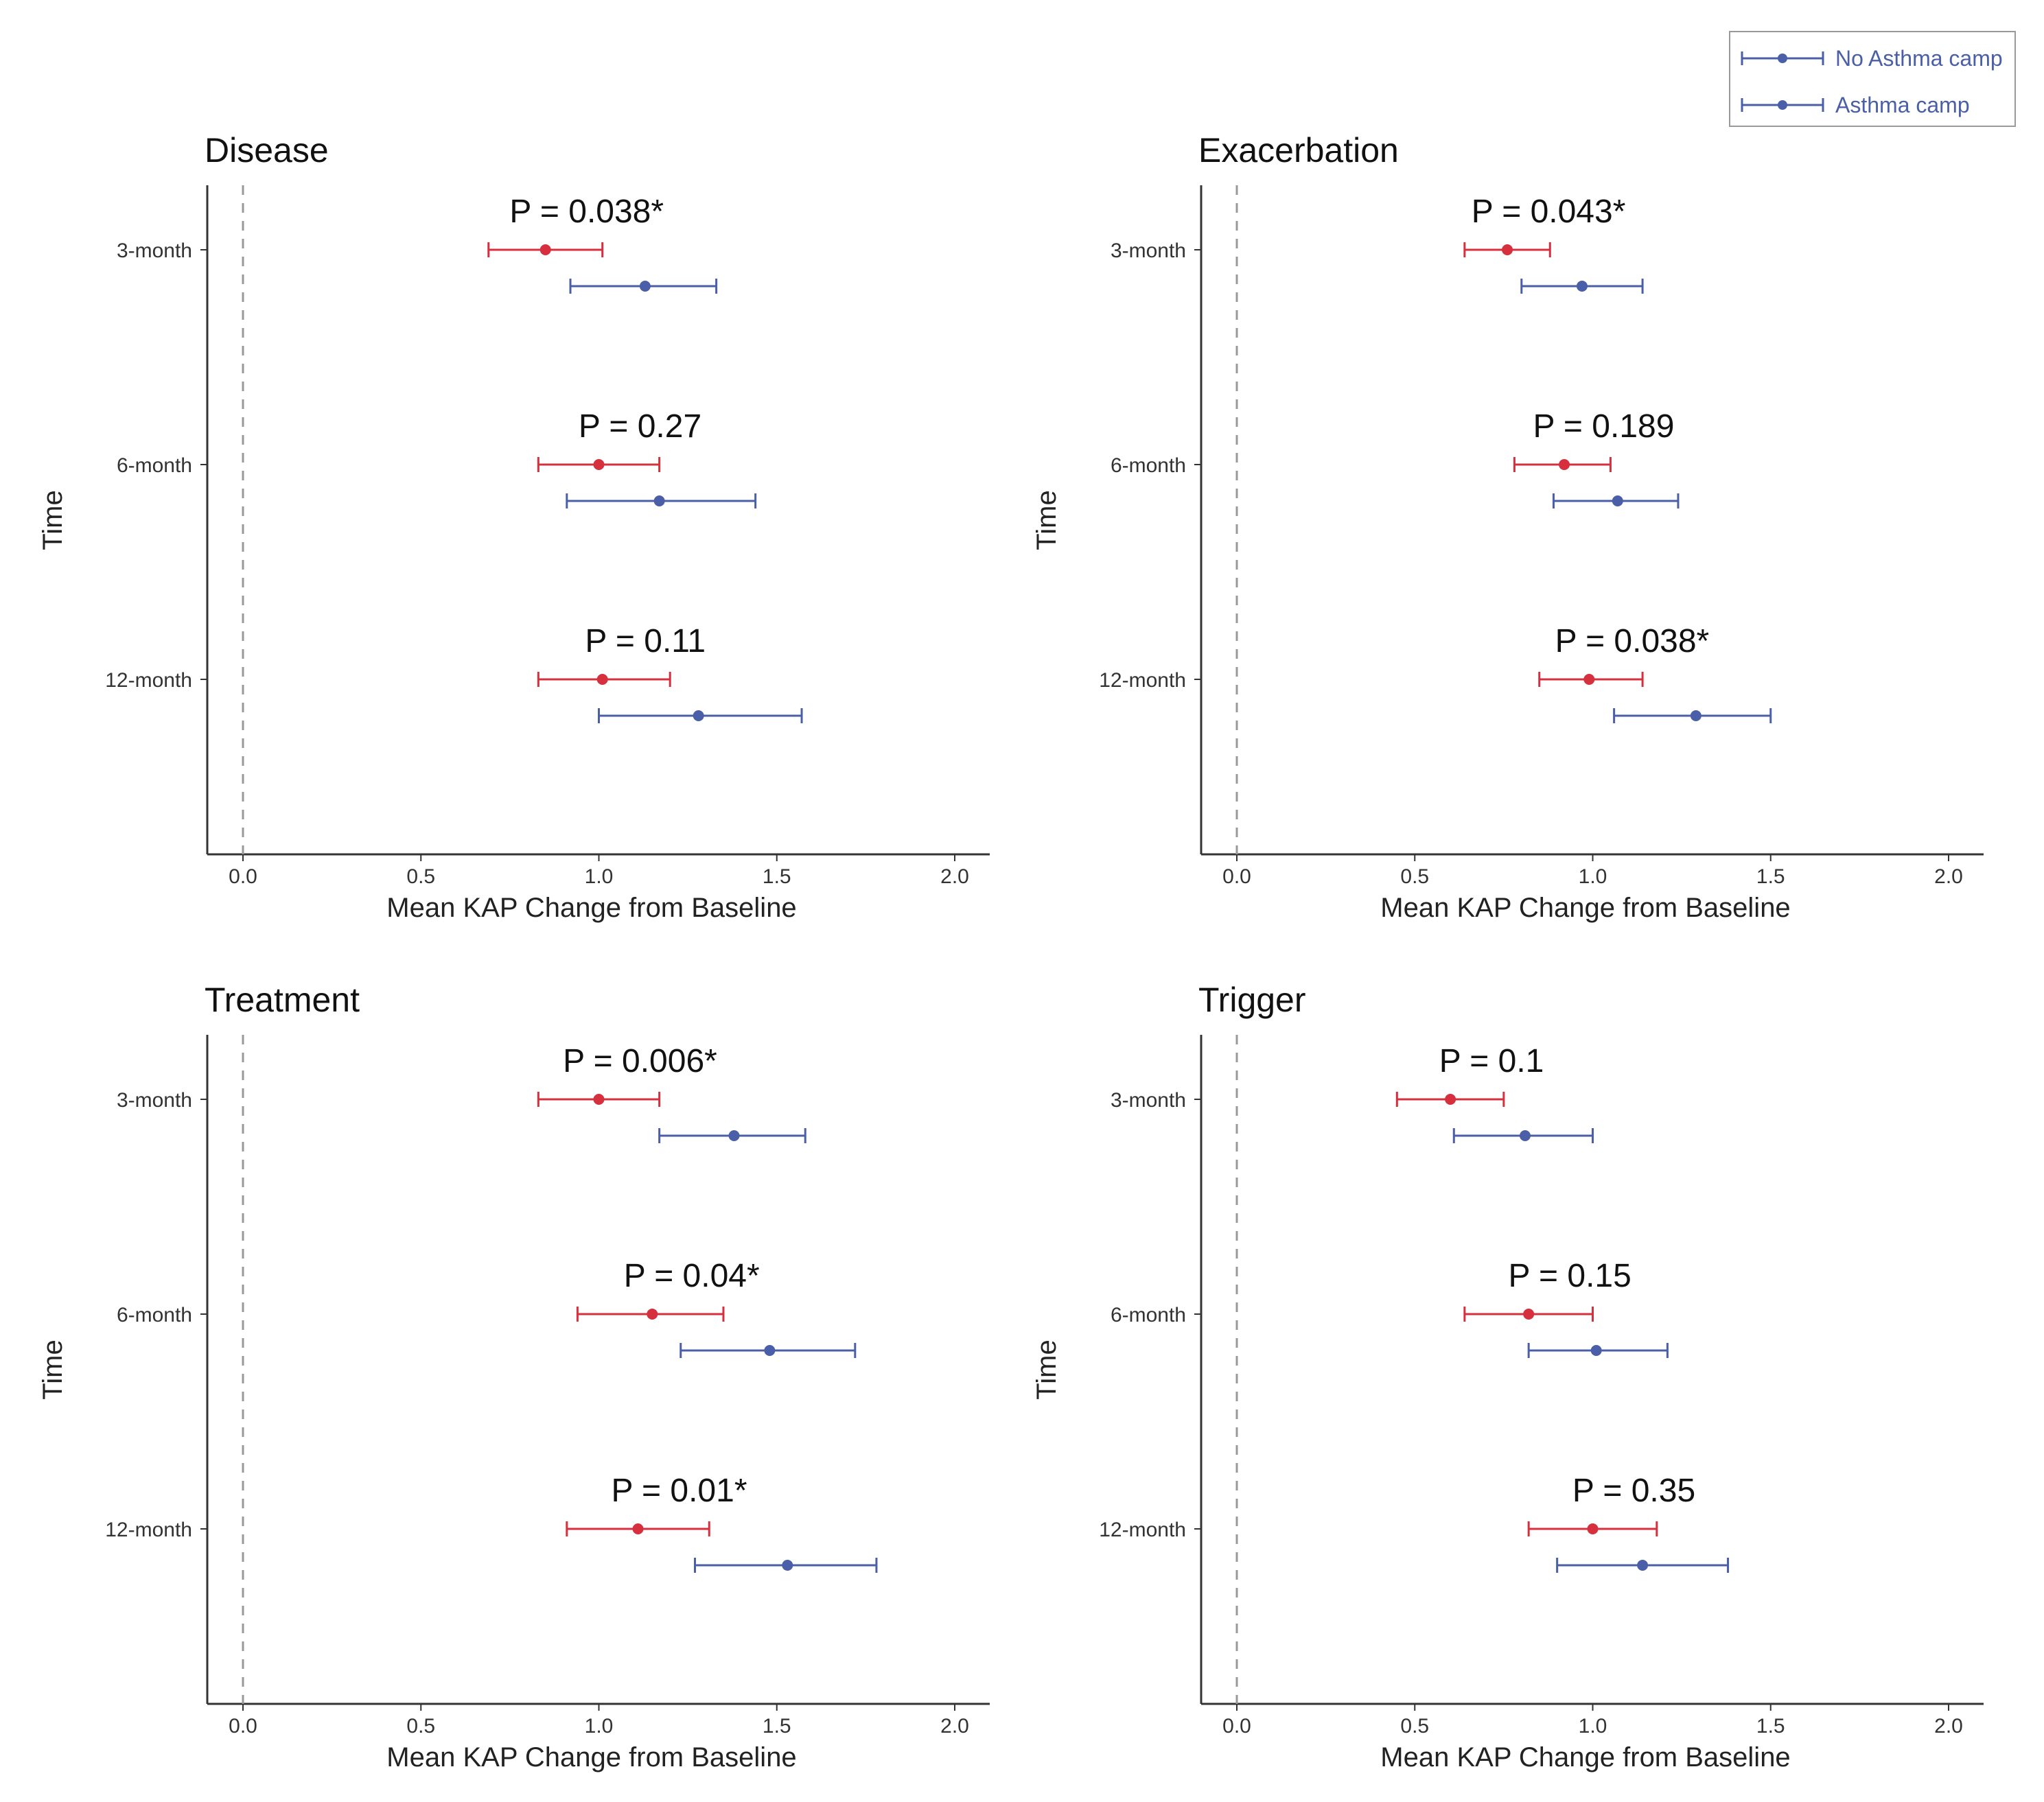  What do you see at coordinates (679, 1491) in the screenshot?
I see `p-value-label-12-month: P = 0.01*` at bounding box center [679, 1491].